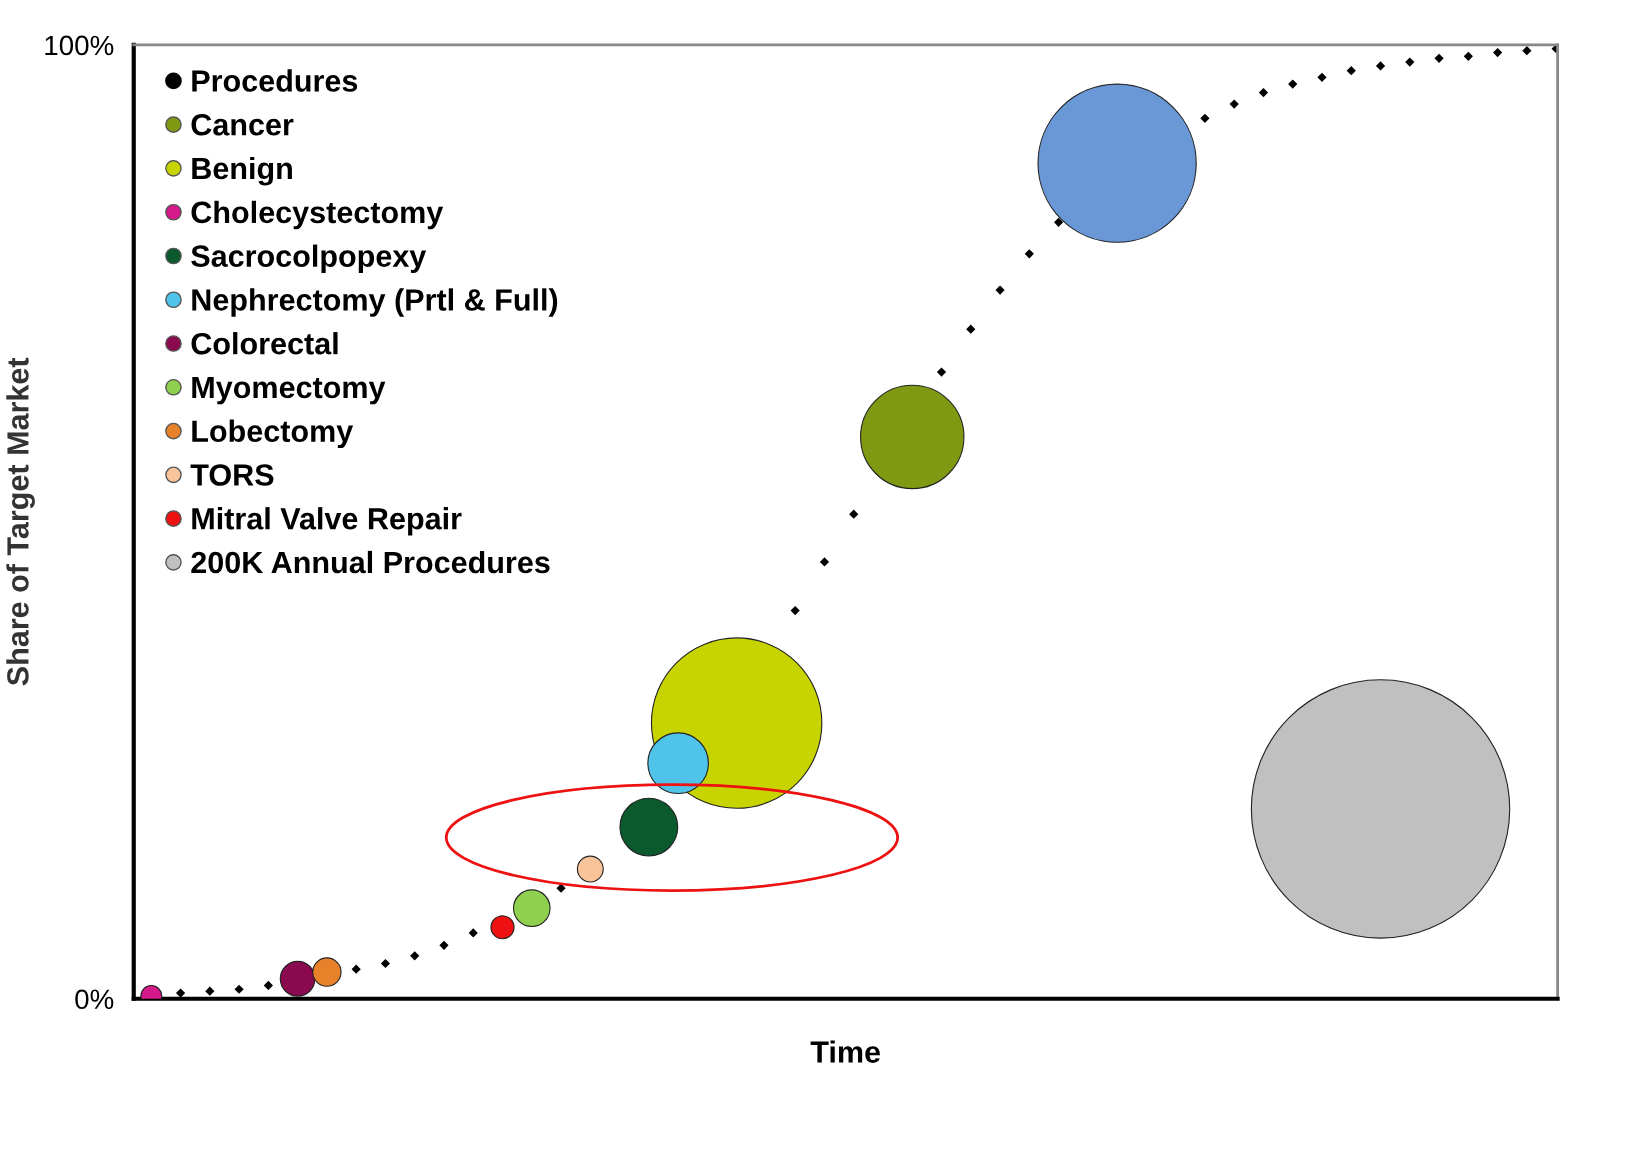  I want to click on legend-label: TORS, so click(232, 475).